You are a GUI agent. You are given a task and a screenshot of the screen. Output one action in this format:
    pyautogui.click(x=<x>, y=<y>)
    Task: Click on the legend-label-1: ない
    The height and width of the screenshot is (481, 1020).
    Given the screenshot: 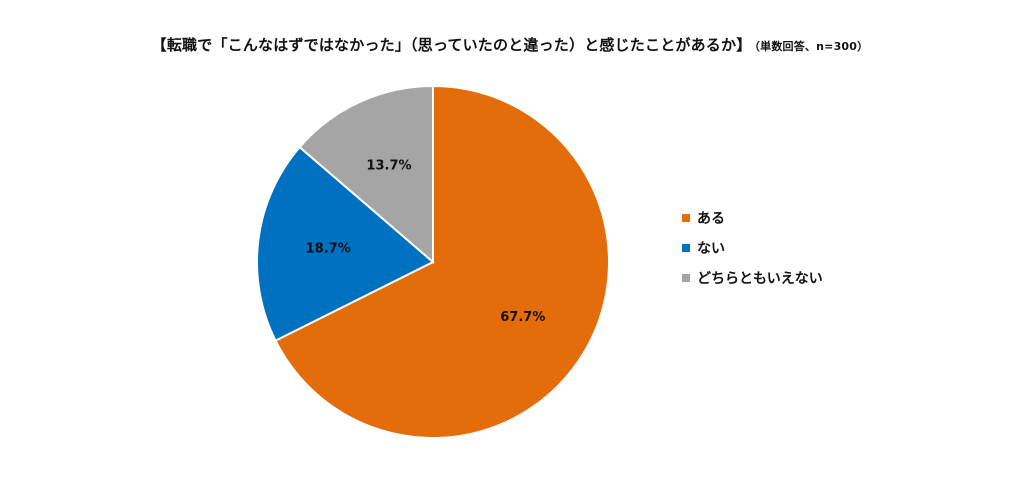 What is the action you would take?
    pyautogui.click(x=711, y=249)
    